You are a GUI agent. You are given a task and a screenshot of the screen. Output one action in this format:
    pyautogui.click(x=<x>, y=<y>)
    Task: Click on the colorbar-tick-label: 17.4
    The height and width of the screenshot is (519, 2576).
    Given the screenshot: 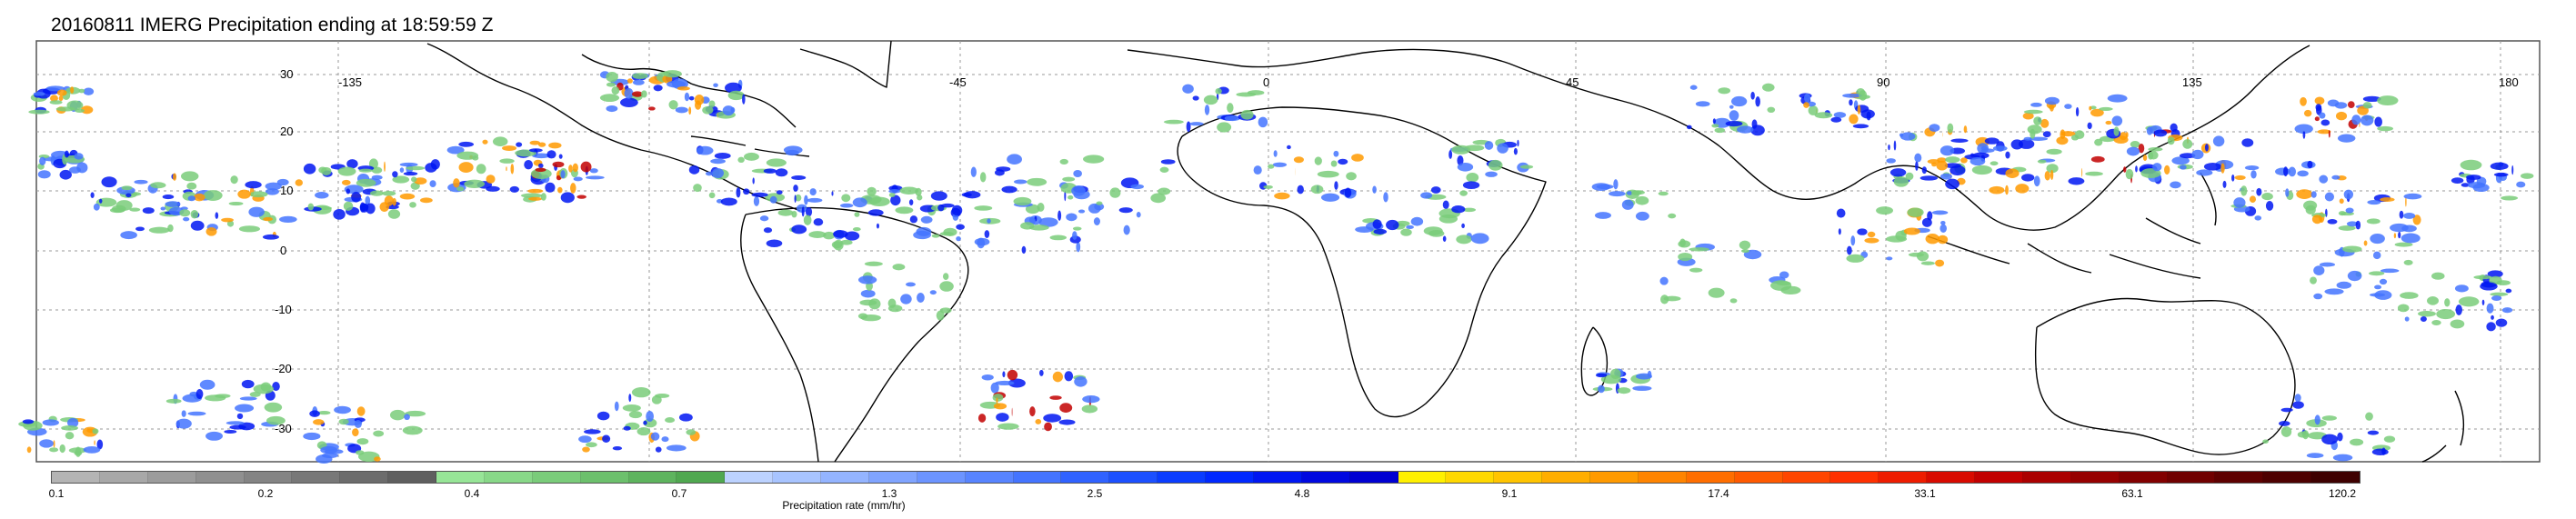 What is the action you would take?
    pyautogui.click(x=1718, y=493)
    